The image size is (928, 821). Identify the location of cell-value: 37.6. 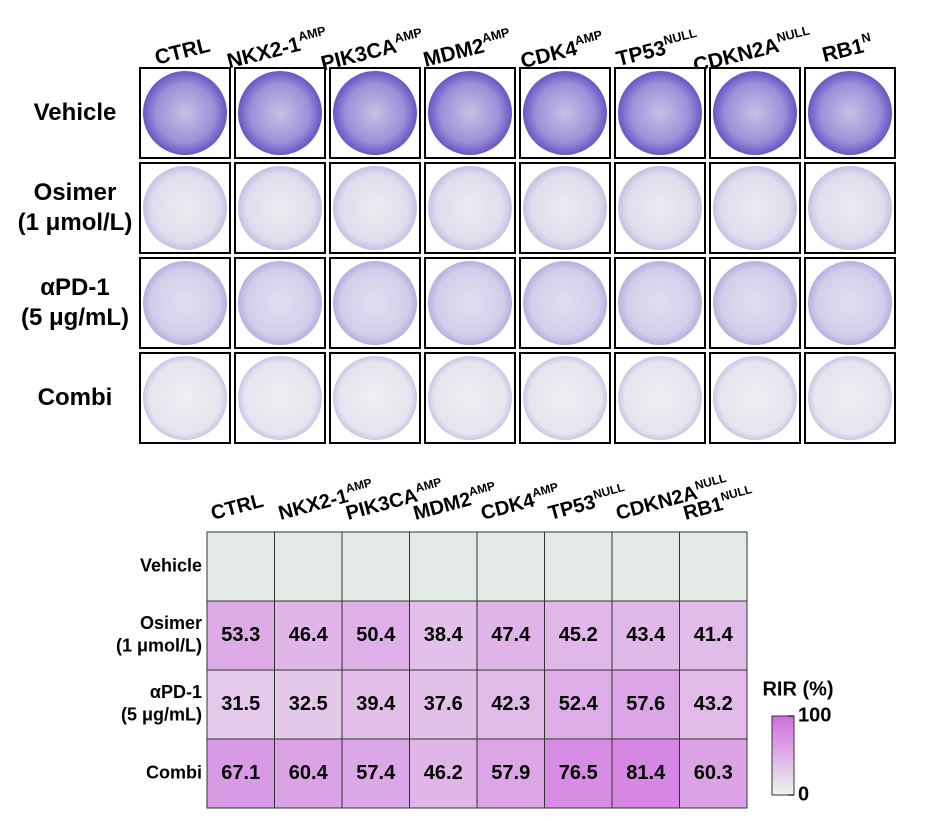
(443, 704).